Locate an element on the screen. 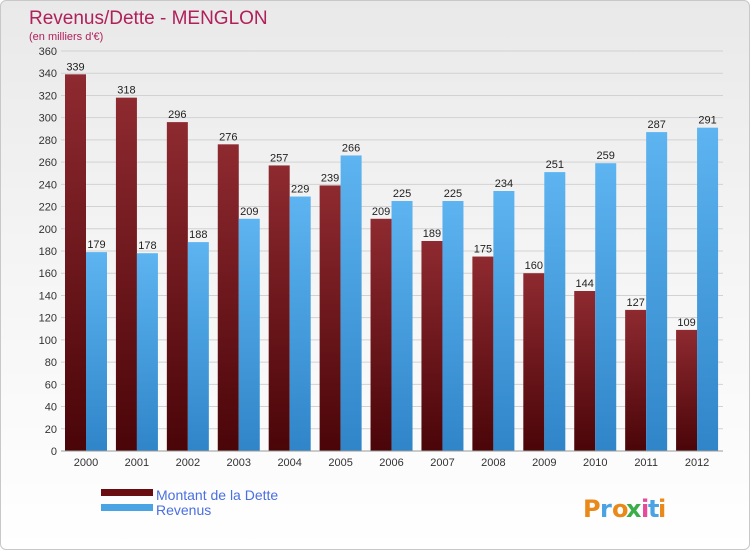 This screenshot has width=750, height=550. logo-letter: r is located at coordinates (606, 509).